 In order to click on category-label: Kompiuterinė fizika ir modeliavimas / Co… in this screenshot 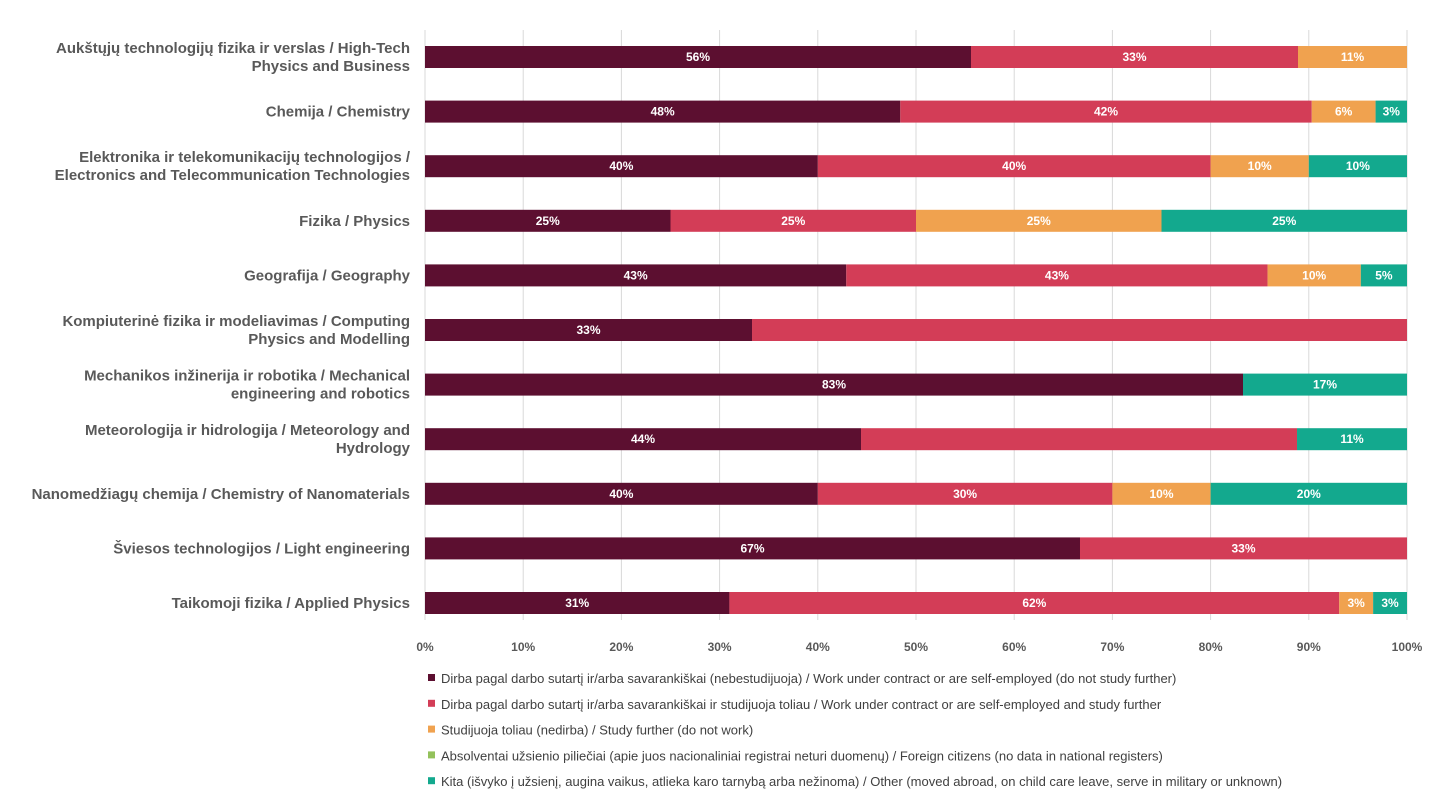, I will do `click(236, 321)`.